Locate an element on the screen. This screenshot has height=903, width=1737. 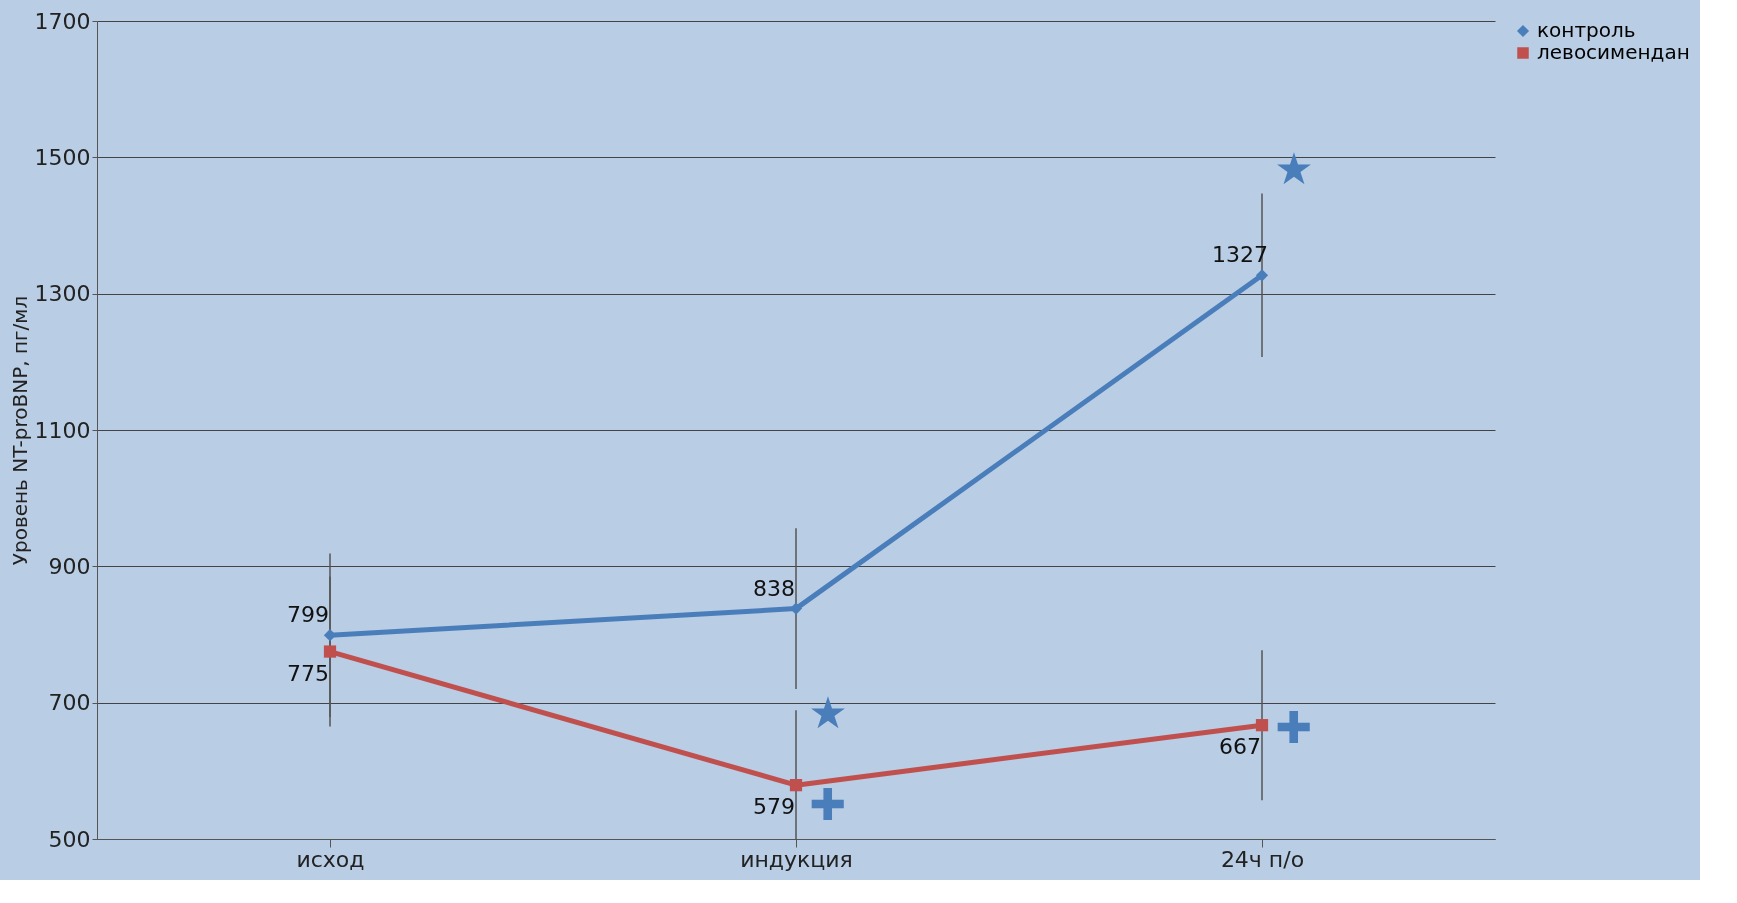
legend-label: левосимендан is located at coordinates (1613, 52).